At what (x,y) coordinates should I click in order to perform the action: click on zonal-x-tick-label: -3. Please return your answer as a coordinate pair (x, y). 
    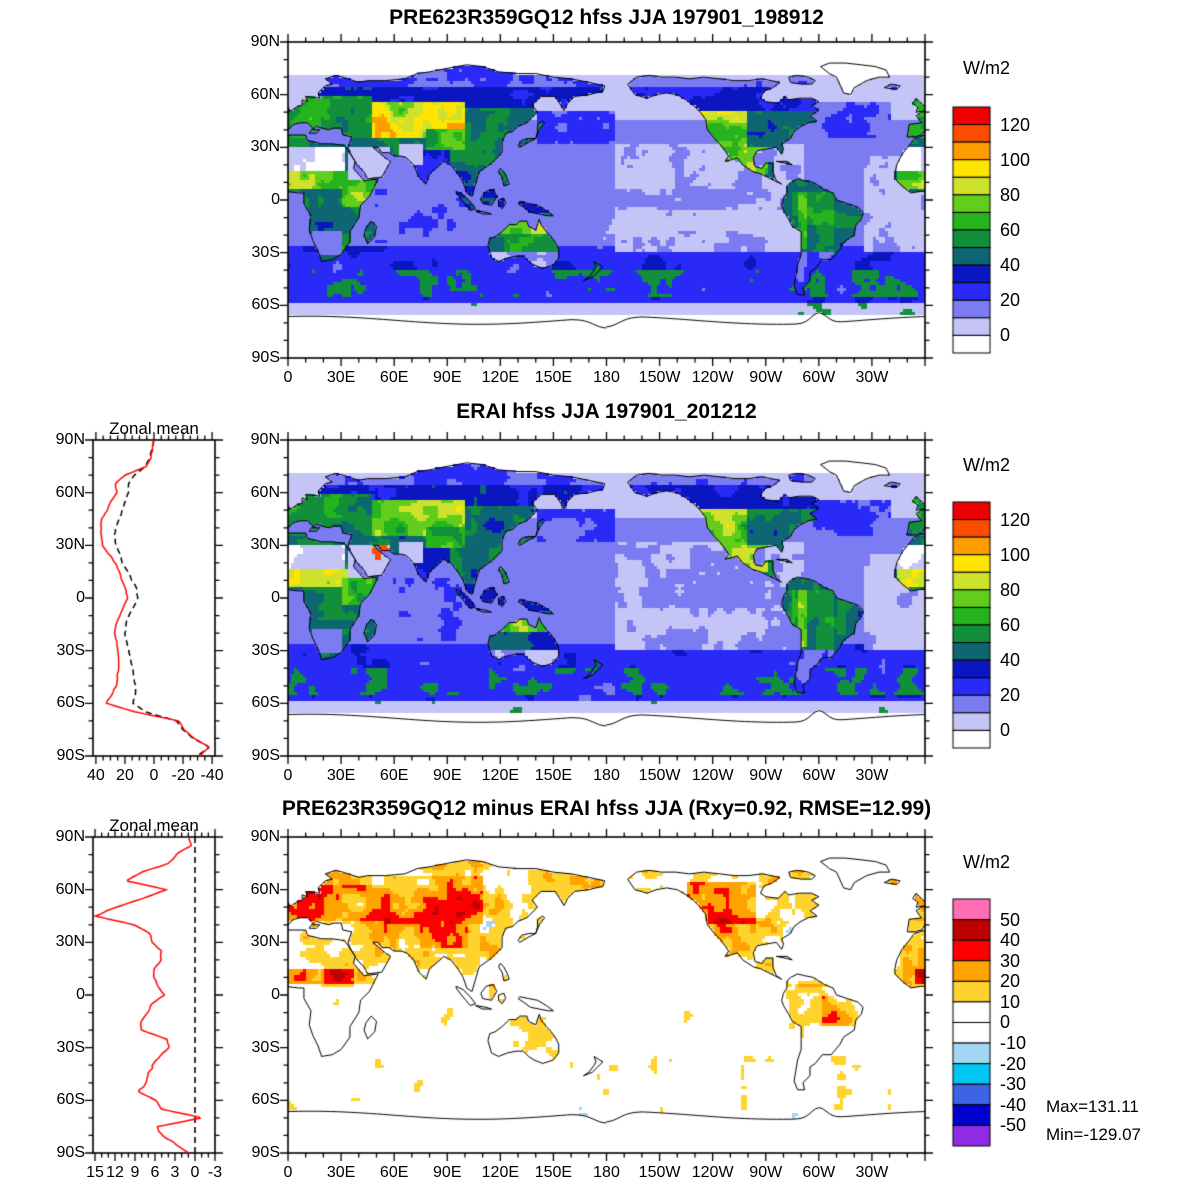
    Looking at the image, I should click on (215, 1172).